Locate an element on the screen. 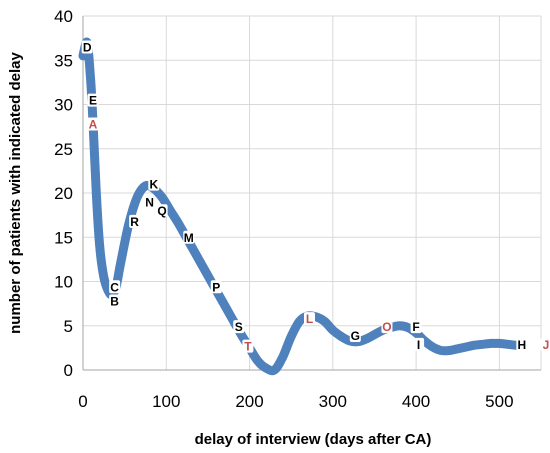 The image size is (550, 453). y-tick-label: 15 is located at coordinates (63, 237).